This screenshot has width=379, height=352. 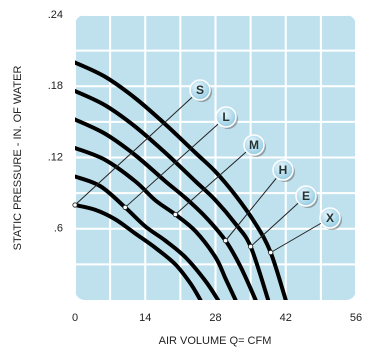 What do you see at coordinates (55, 157) in the screenshot?
I see `y-tick-label: .12` at bounding box center [55, 157].